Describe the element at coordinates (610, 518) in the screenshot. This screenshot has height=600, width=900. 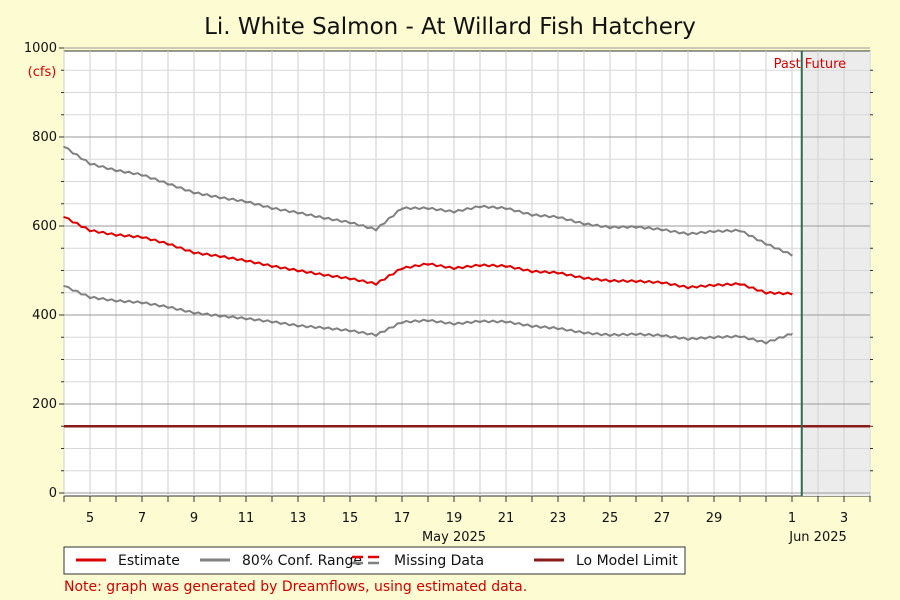
I see `x-tick-label: 25` at that location.